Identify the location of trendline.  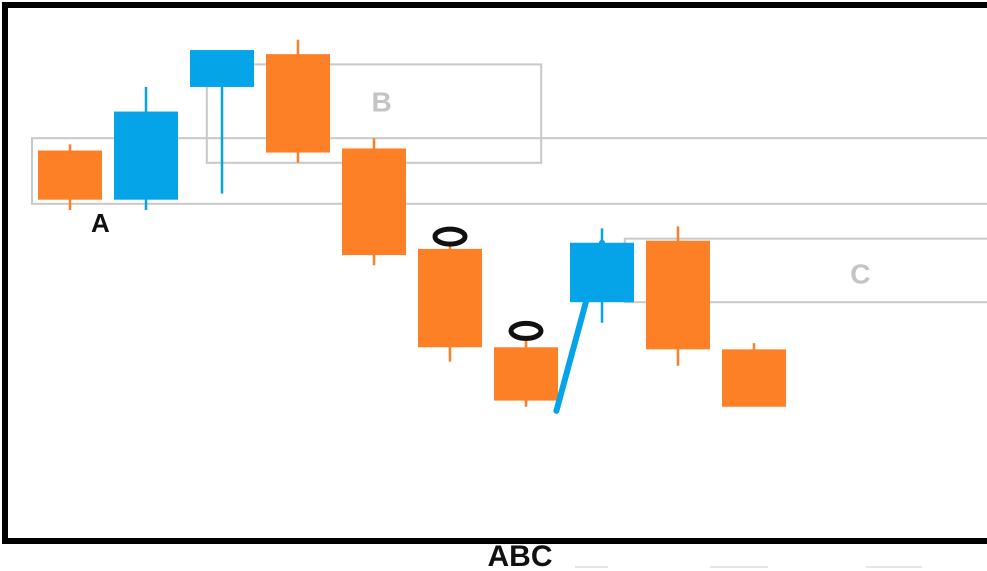
(579, 326).